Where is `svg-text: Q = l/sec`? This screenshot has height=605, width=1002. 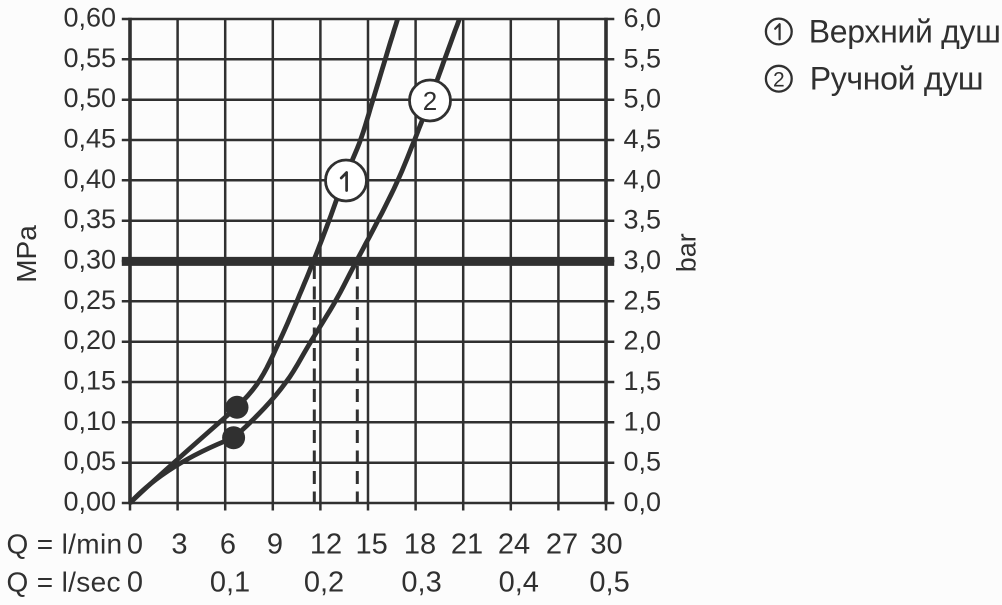
svg-text: Q = l/sec is located at coordinates (64, 581).